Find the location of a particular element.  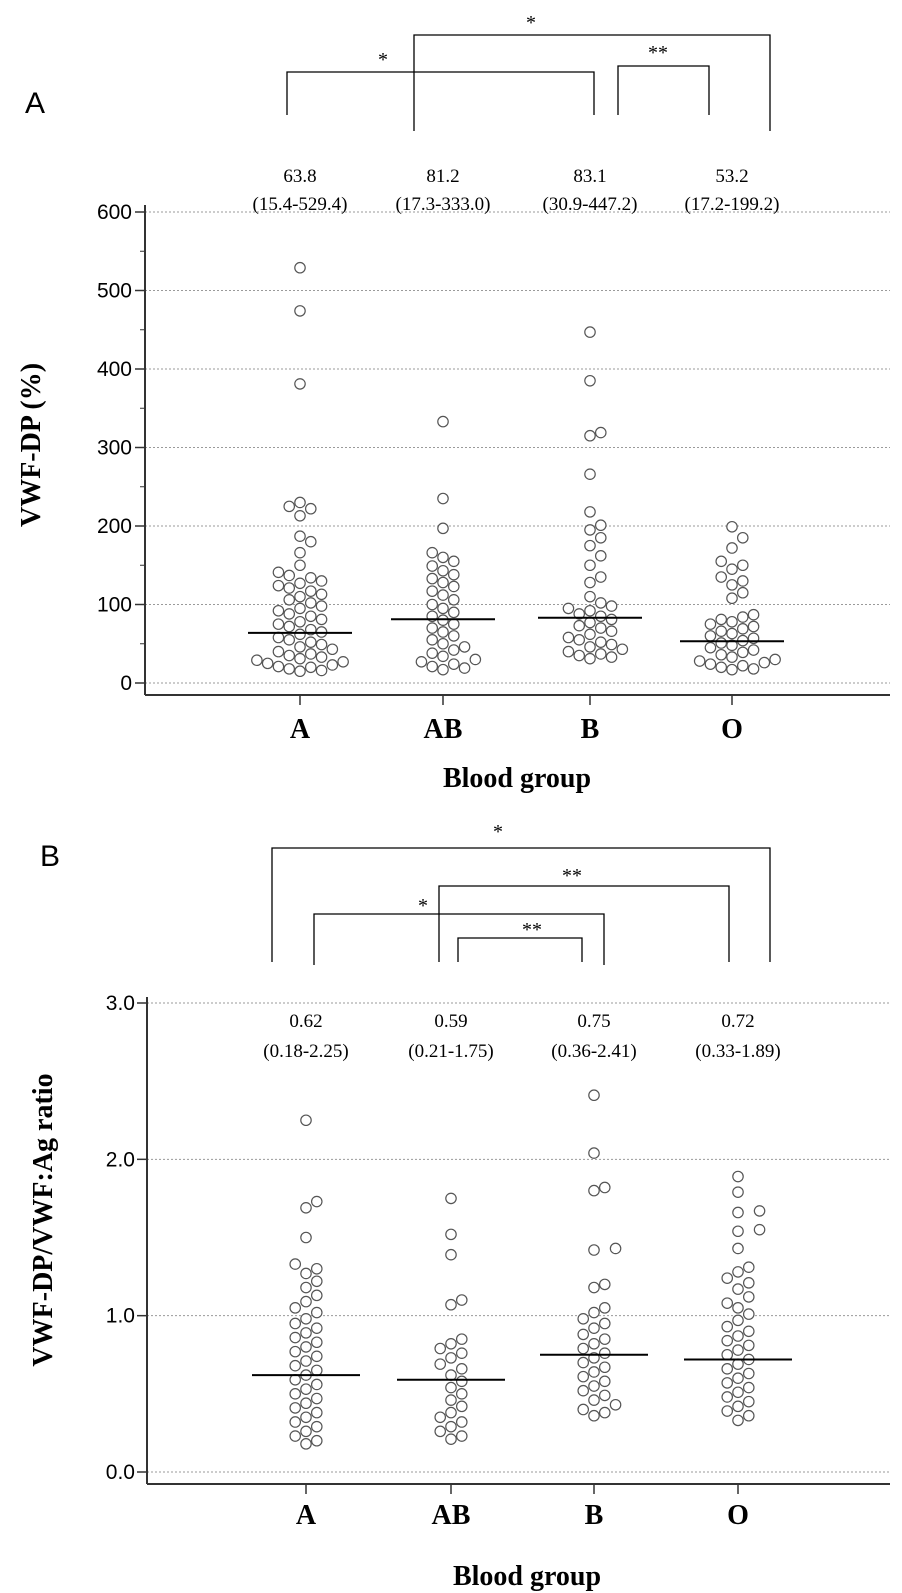

median-label: 0.75 is located at coordinates (593, 1021).